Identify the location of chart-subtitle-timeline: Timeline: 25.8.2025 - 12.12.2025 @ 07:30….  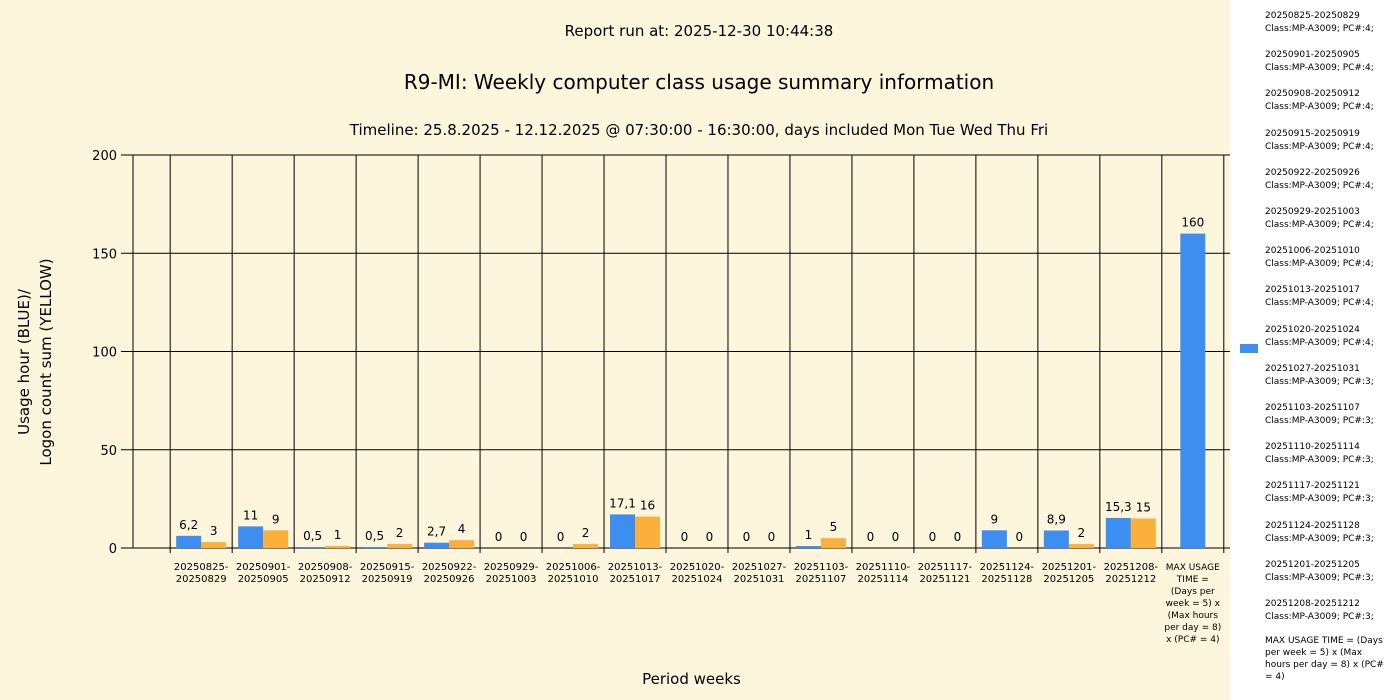
(699, 130).